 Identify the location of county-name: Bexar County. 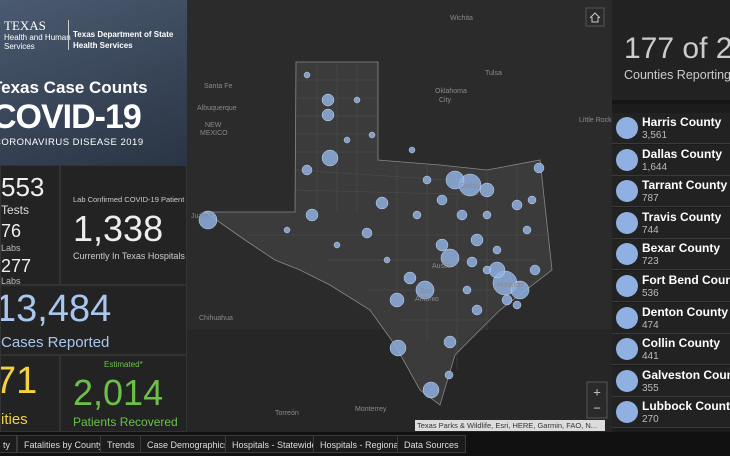
(681, 248).